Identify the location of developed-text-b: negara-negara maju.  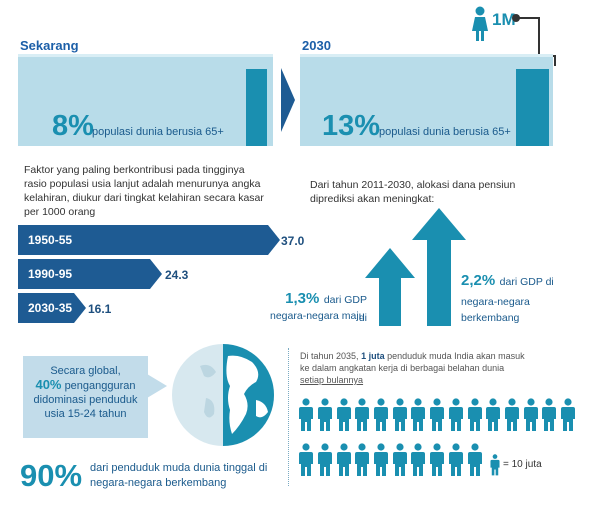
(317, 316).